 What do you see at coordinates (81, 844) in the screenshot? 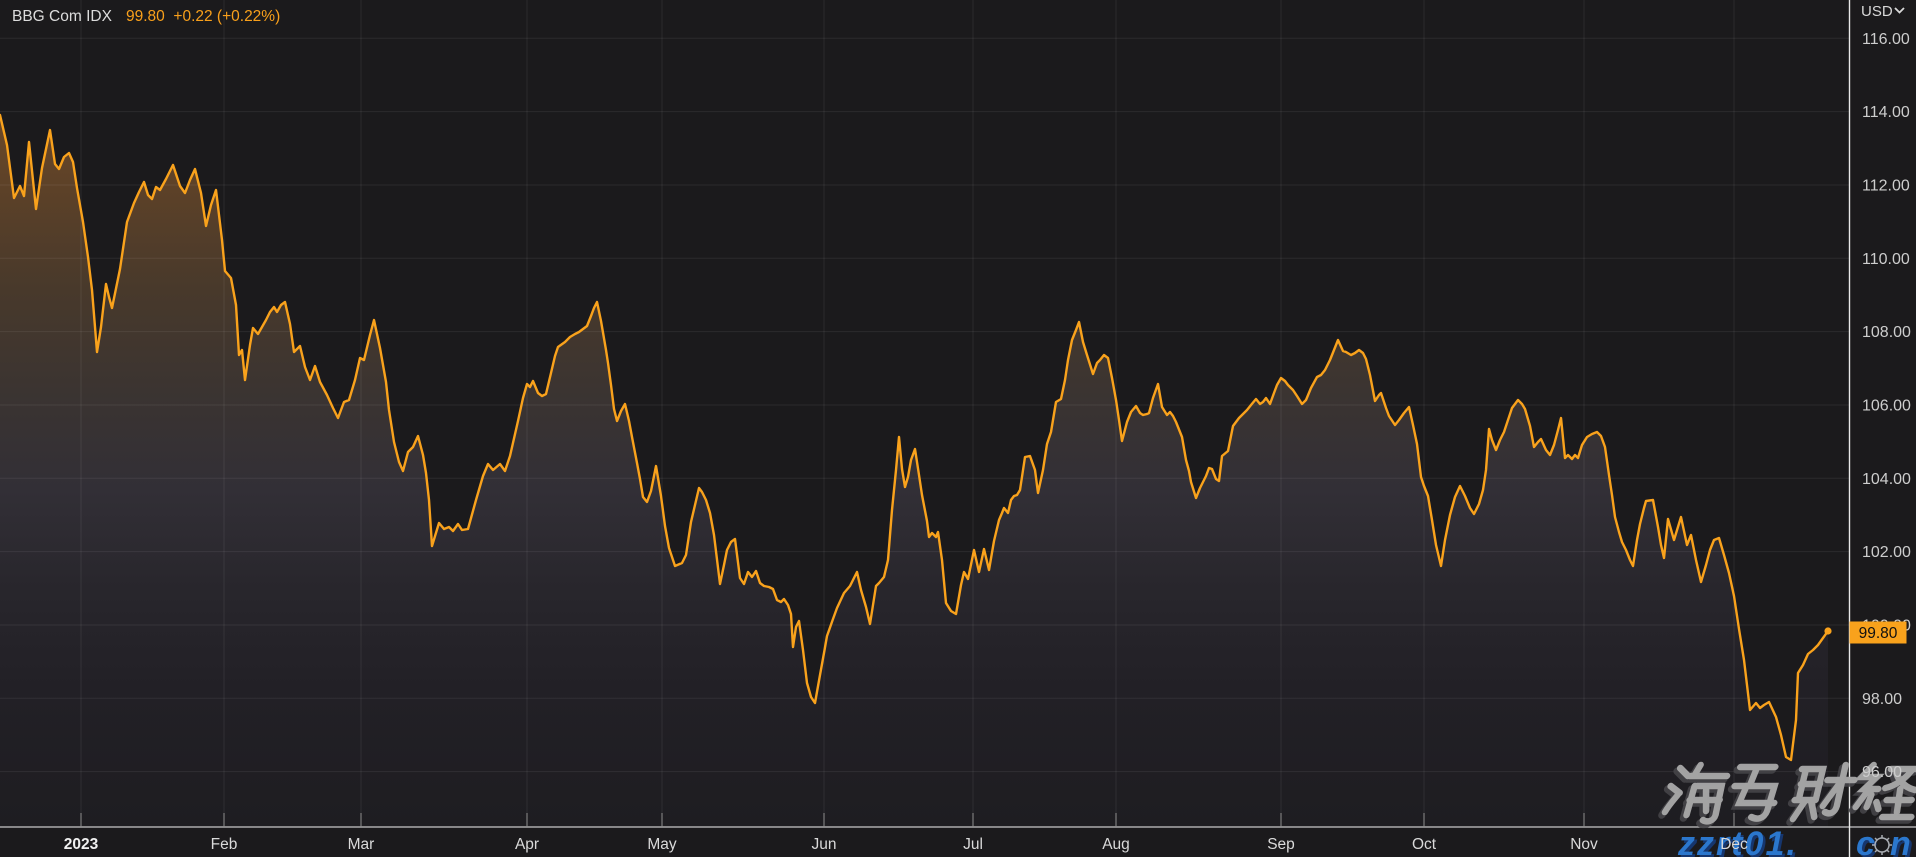
I see `svg-text: 2023` at bounding box center [81, 844].